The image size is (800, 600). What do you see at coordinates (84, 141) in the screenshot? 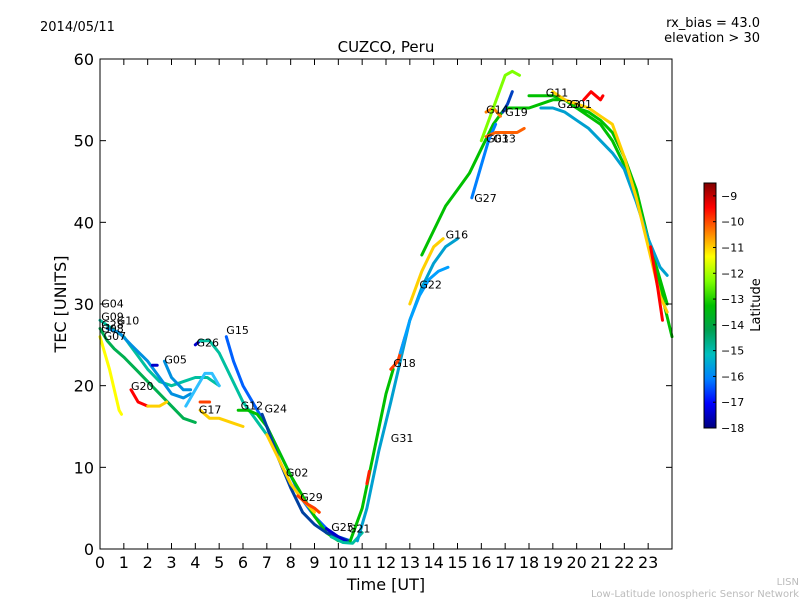
I see `y-tick-label: 50` at bounding box center [84, 141].